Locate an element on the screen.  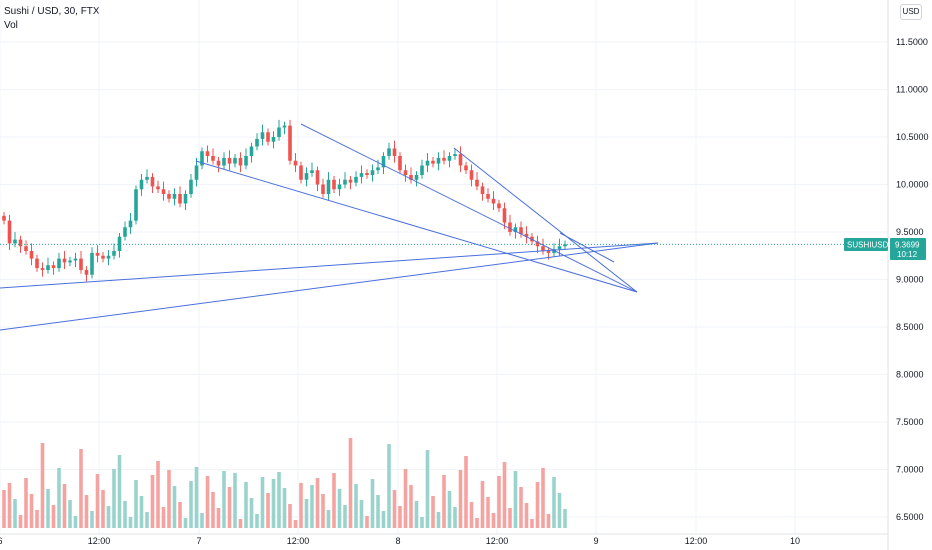
price-tick-label: 6.5000 is located at coordinates (910, 517).